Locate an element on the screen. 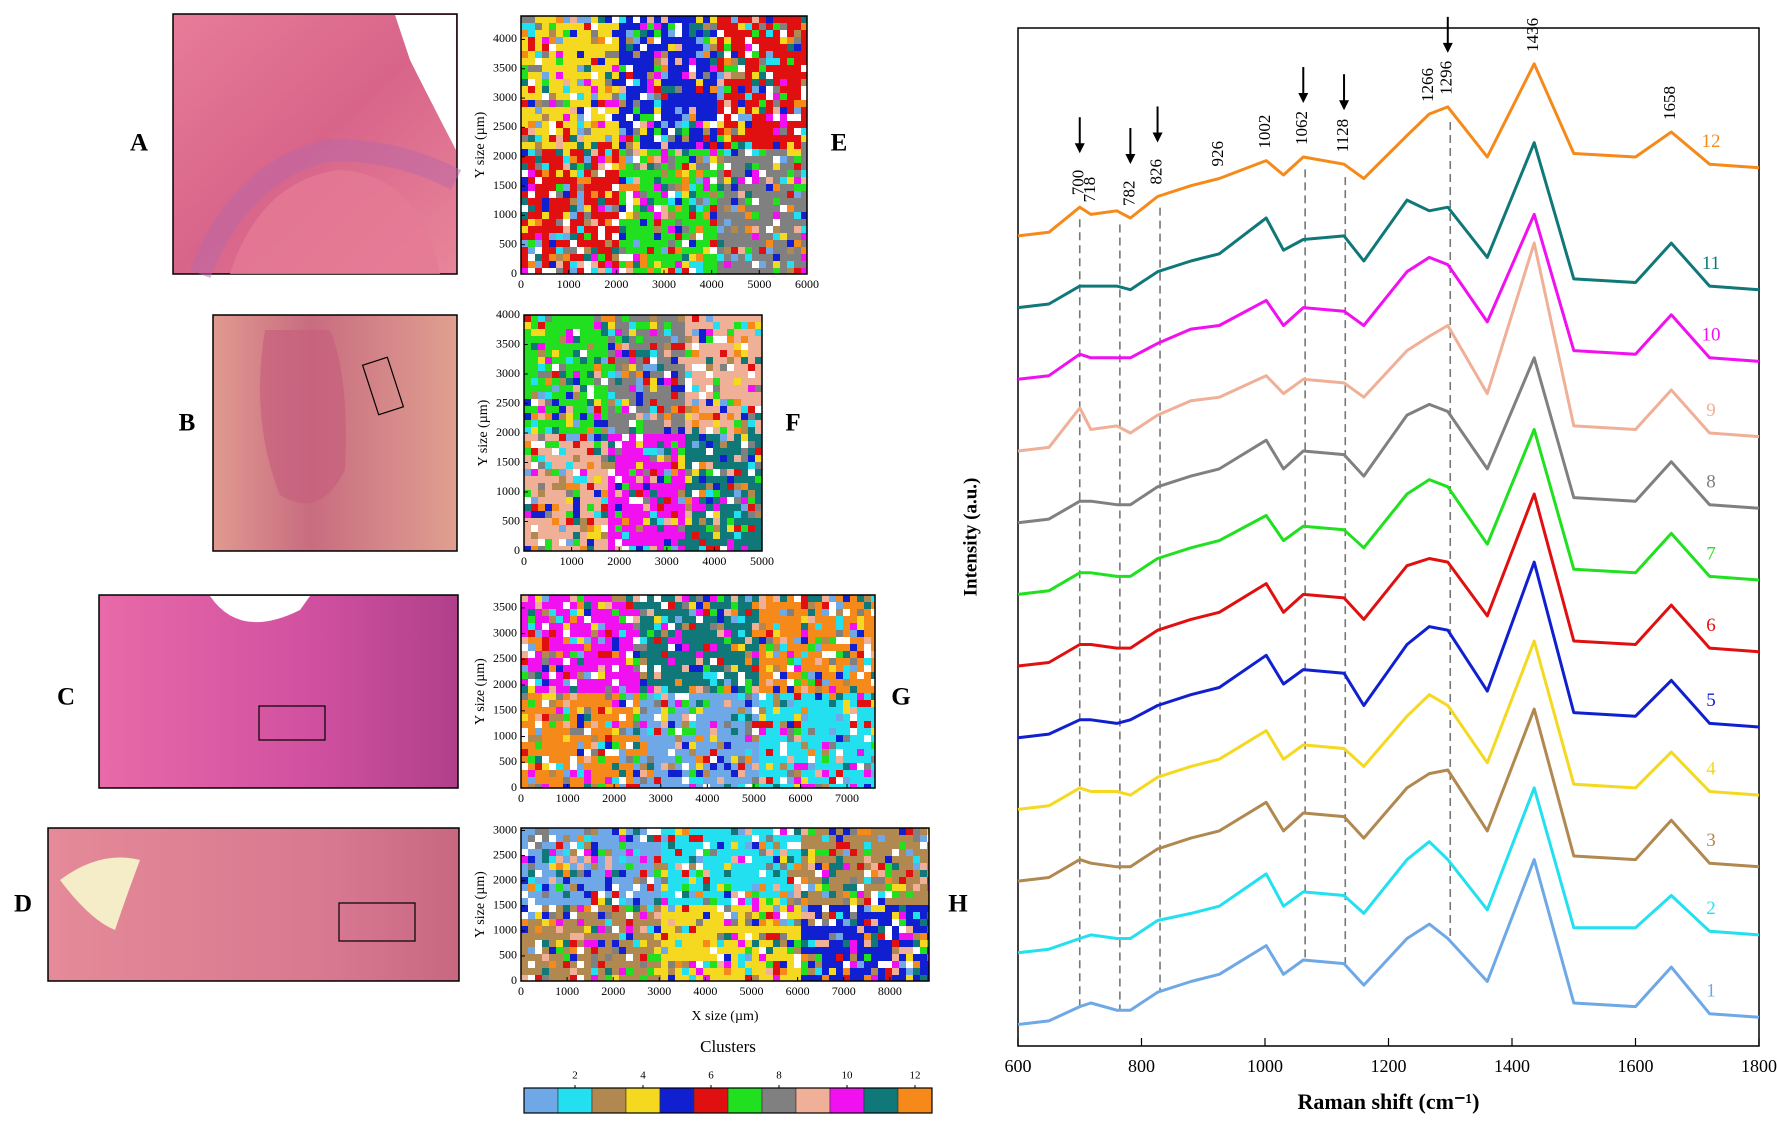  x-tick-label: 2000 is located at coordinates (619, 561).